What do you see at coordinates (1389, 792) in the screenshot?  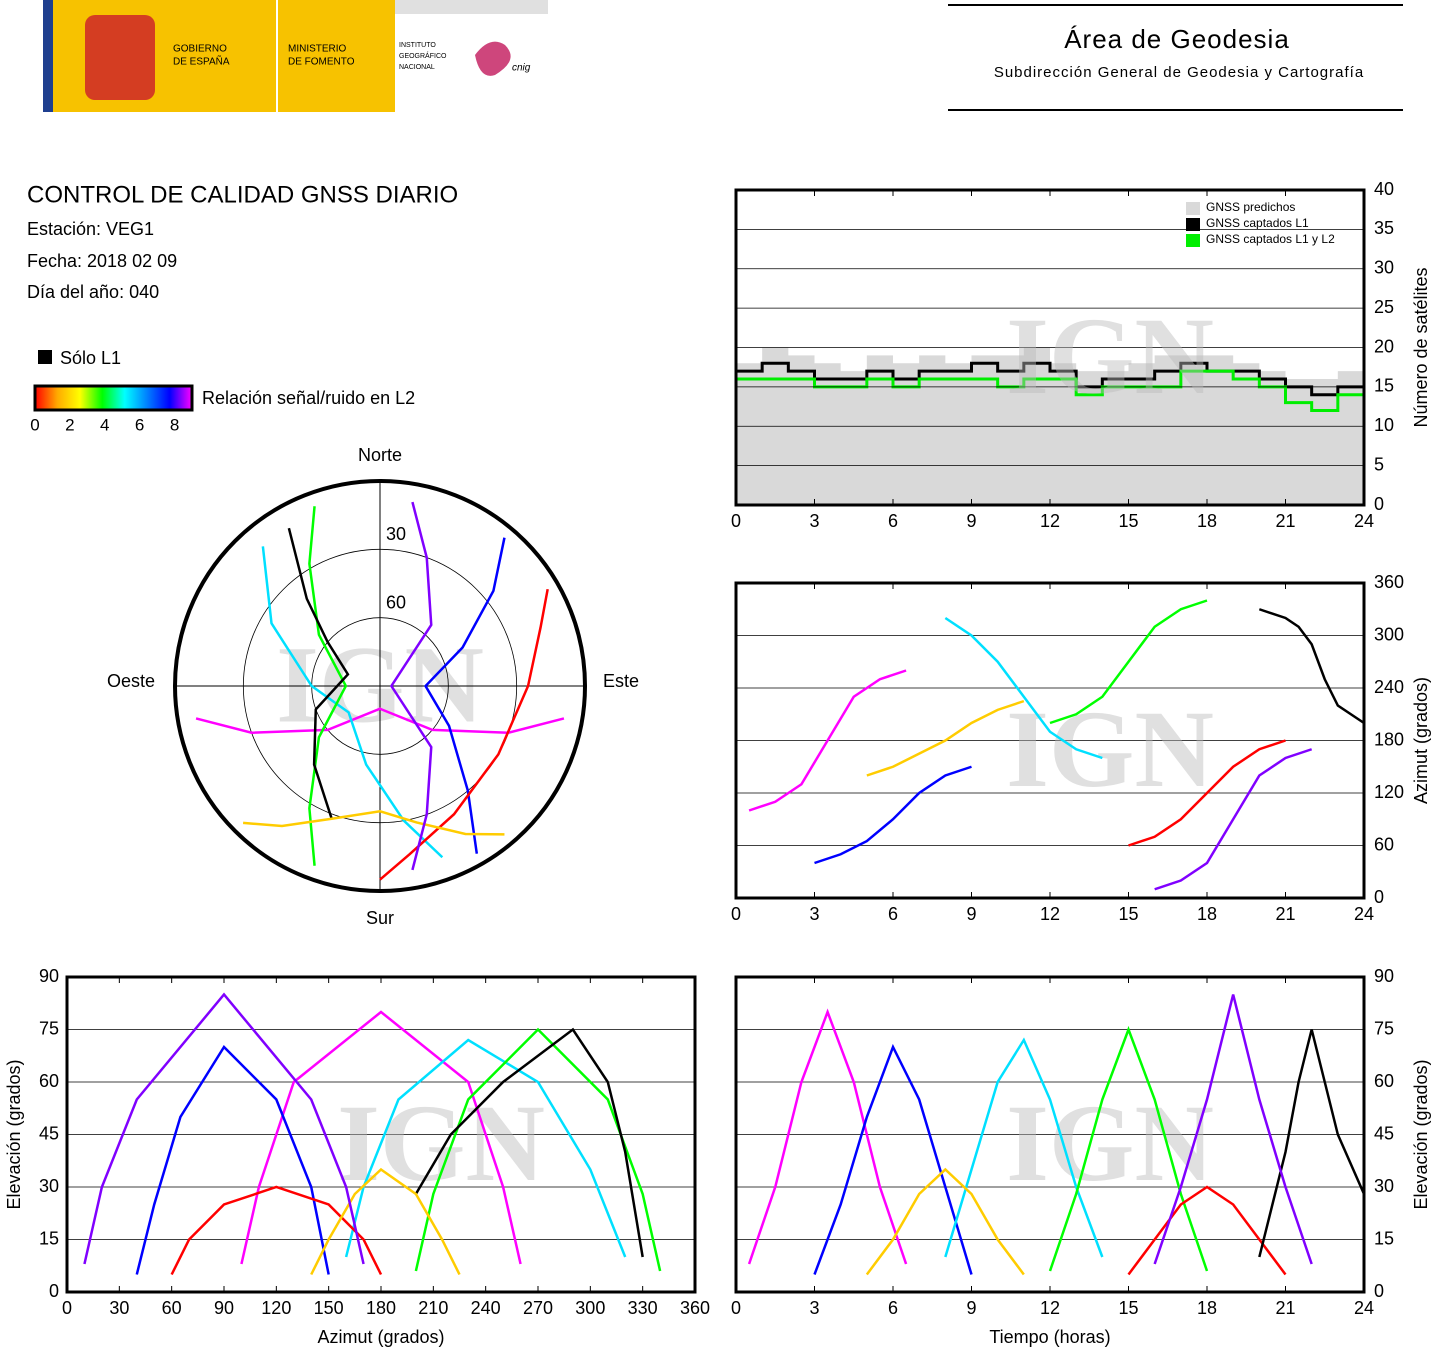 I see `y-tick-label: 120` at bounding box center [1389, 792].